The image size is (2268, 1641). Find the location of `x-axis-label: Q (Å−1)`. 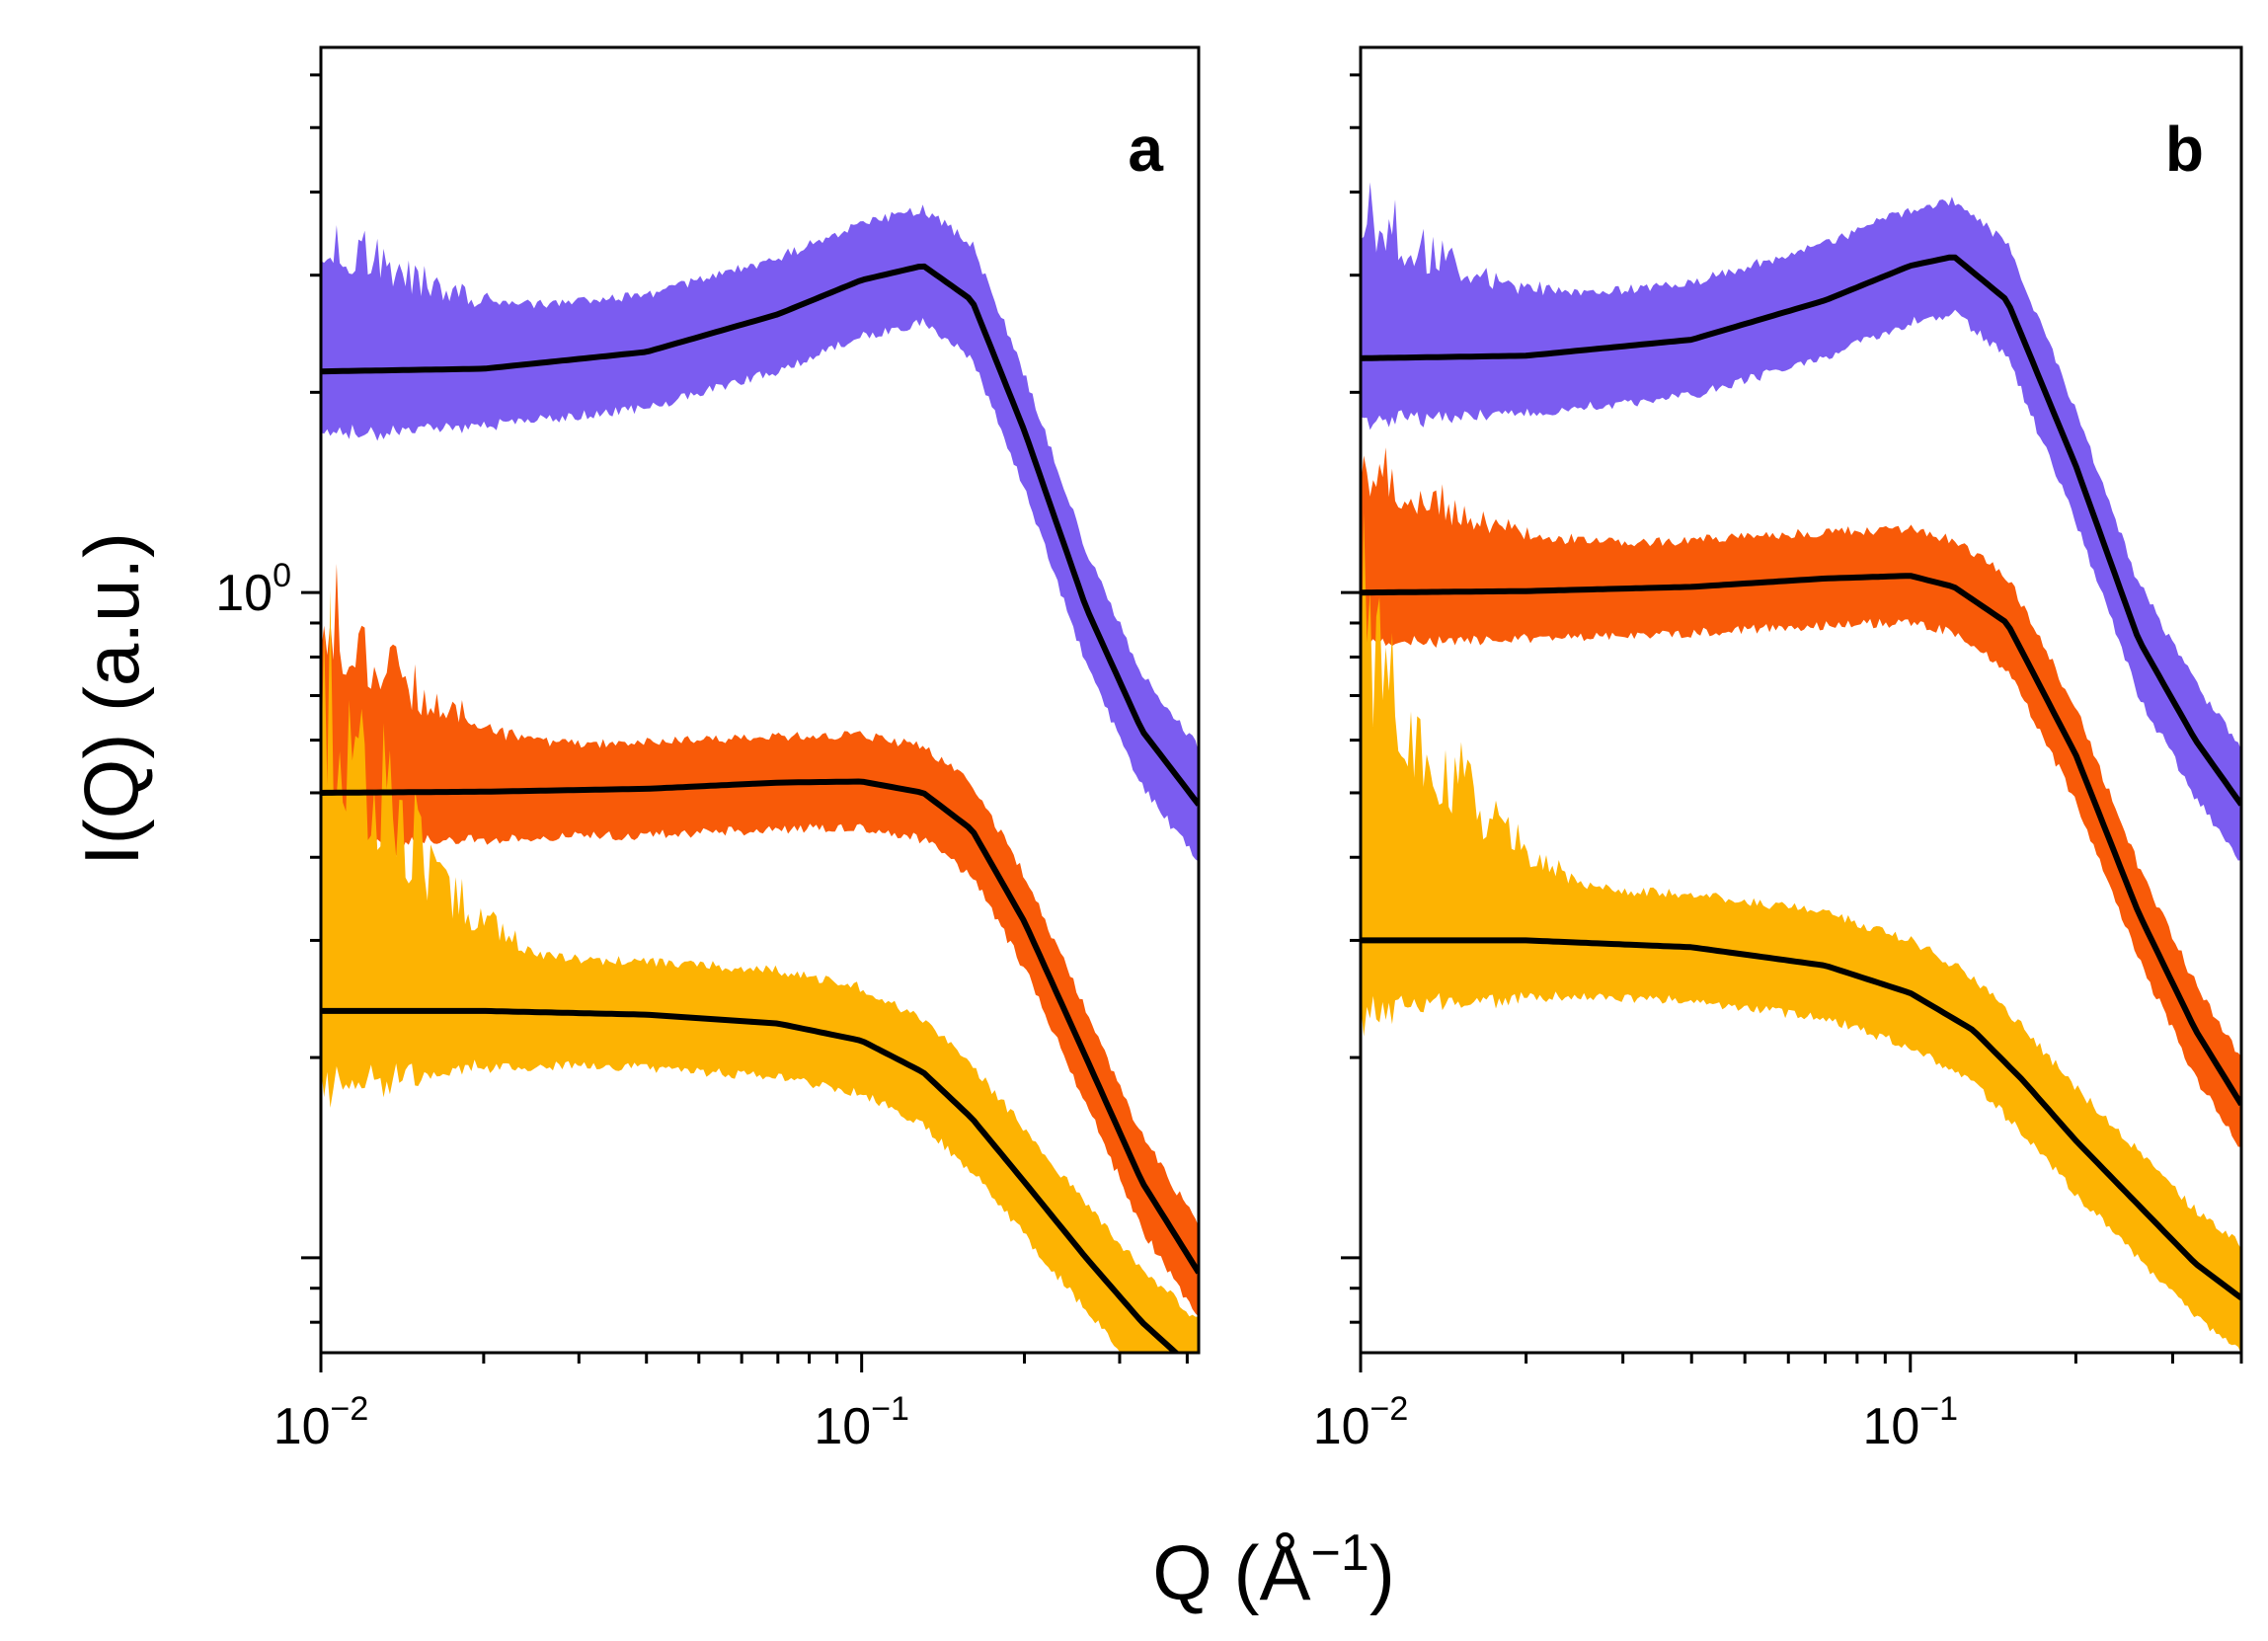

x-axis-label: Q (Å−1) is located at coordinates (1273, 1570).